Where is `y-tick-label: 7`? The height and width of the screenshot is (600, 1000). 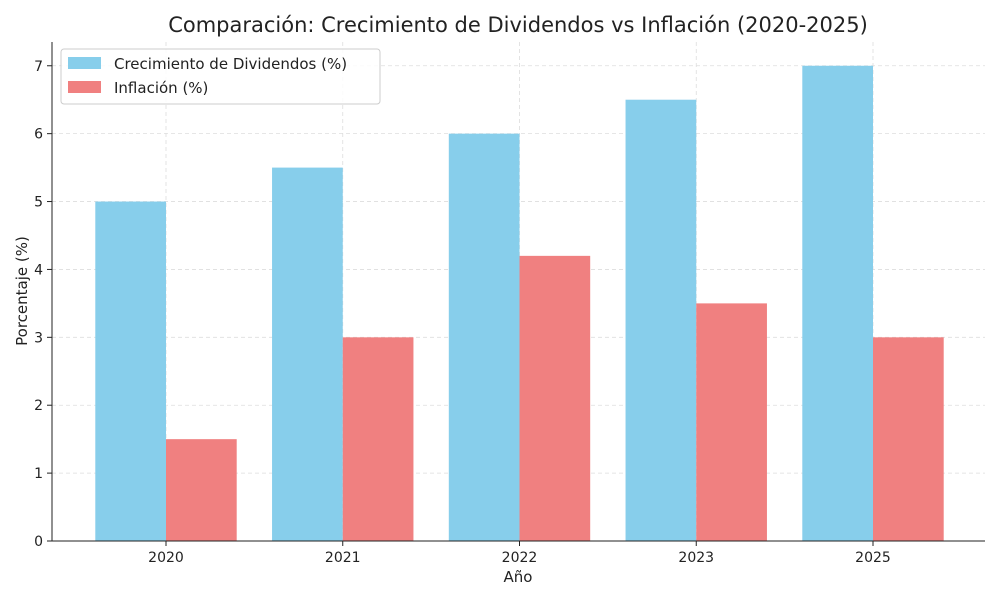 y-tick-label: 7 is located at coordinates (38, 67).